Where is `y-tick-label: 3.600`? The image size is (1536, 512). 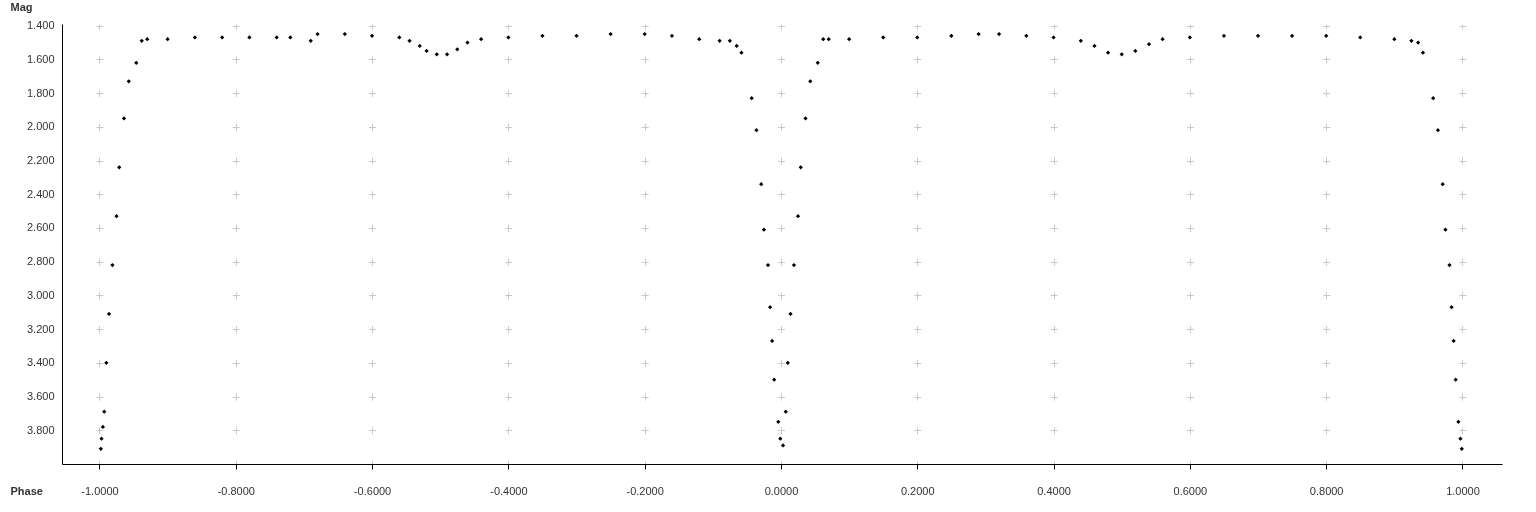
y-tick-label: 3.600 is located at coordinates (40, 396).